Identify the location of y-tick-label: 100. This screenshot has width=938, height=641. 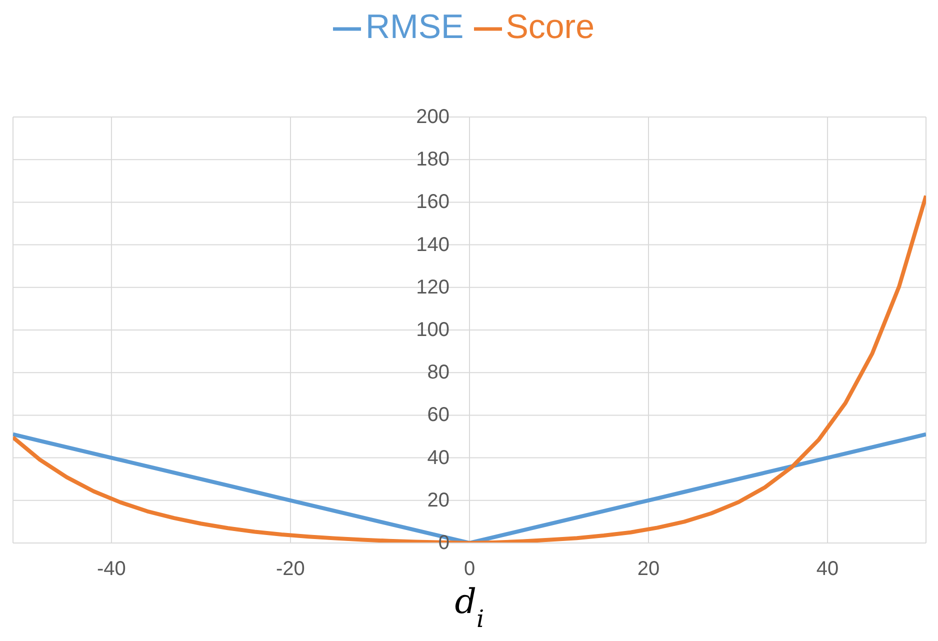
(433, 330).